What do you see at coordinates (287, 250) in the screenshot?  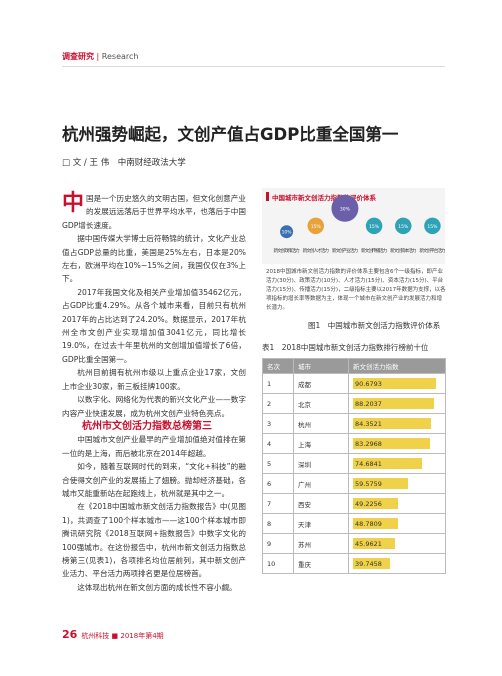 I see `node-label: 新文创政策活力` at bounding box center [287, 250].